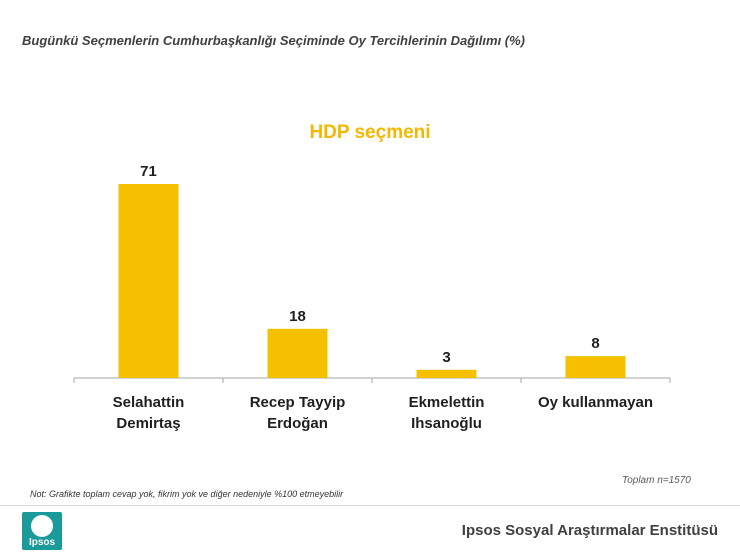  I want to click on ipsos-logo: Ipsos, so click(42, 531).